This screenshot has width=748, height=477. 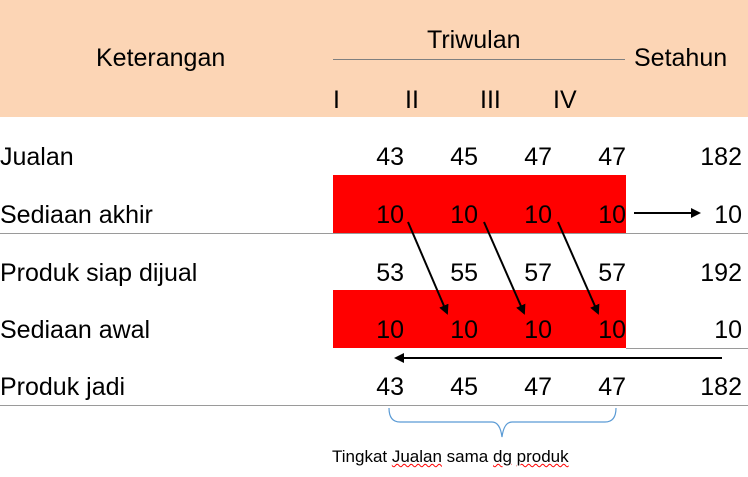 What do you see at coordinates (565, 100) in the screenshot?
I see `header-quarter-4: IV` at bounding box center [565, 100].